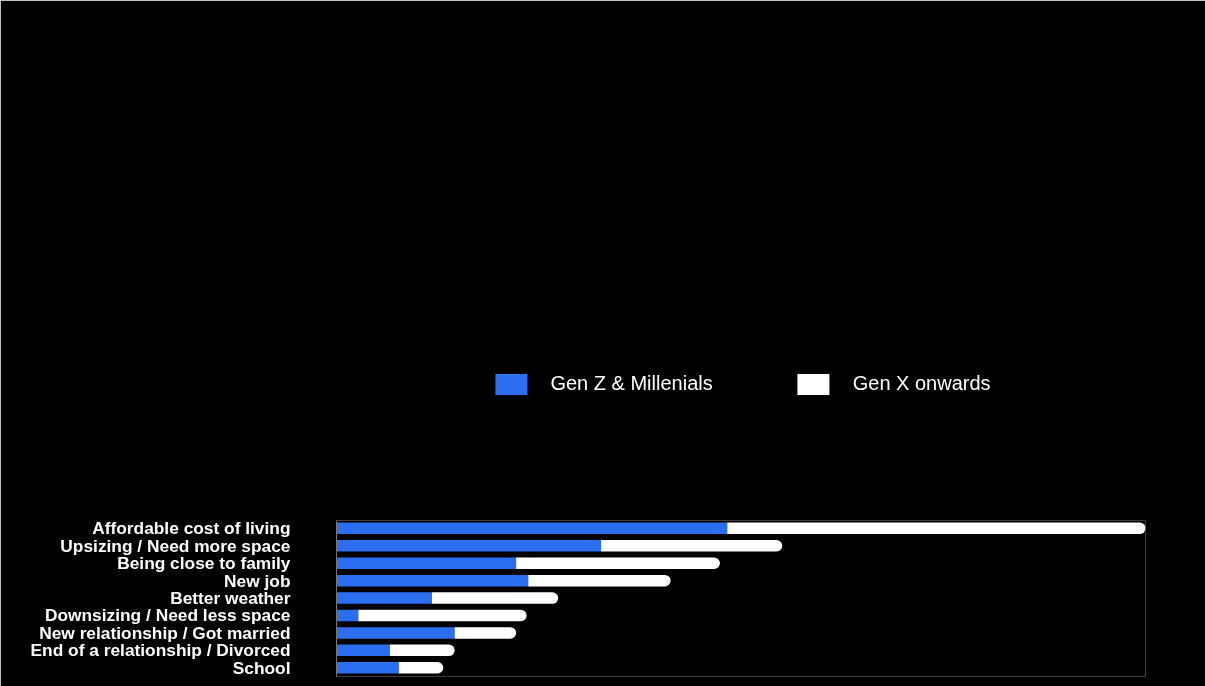 The image size is (1205, 686). I want to click on y-tick-label: Downsizing / Need less space, so click(167, 615).